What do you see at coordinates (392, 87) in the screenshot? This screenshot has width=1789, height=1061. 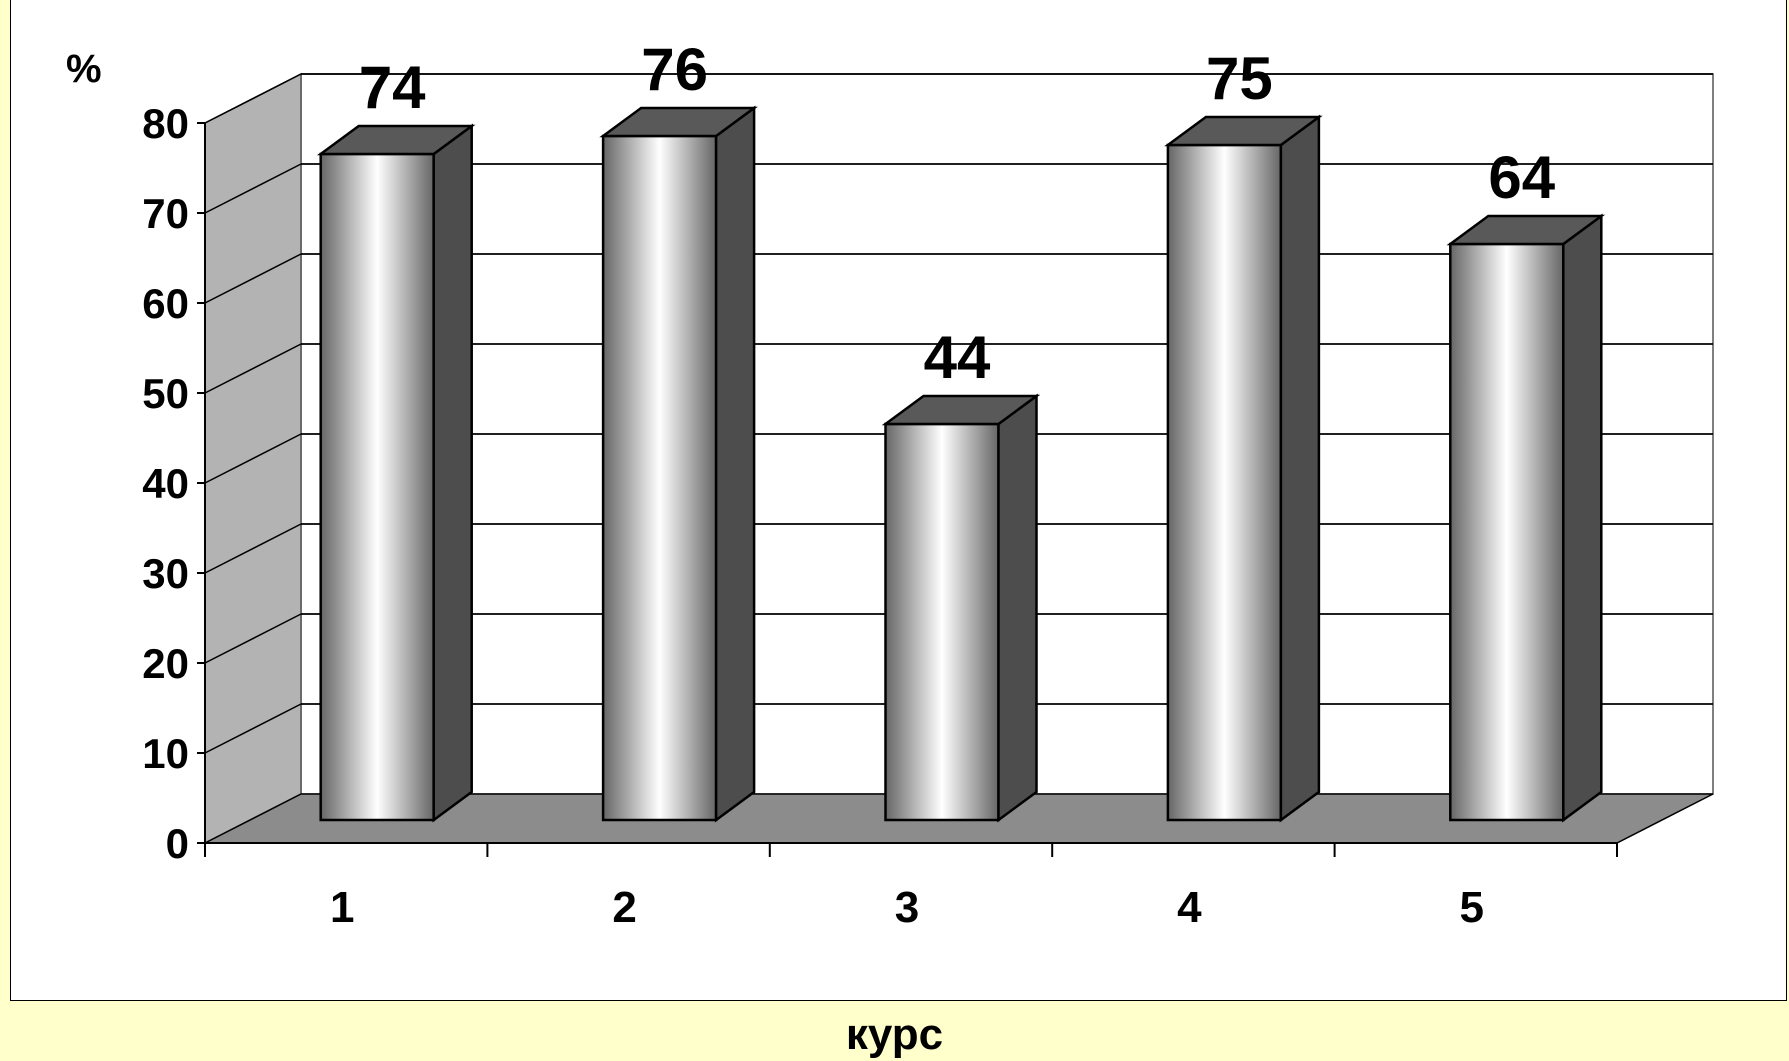 I see `data-label: 74` at bounding box center [392, 87].